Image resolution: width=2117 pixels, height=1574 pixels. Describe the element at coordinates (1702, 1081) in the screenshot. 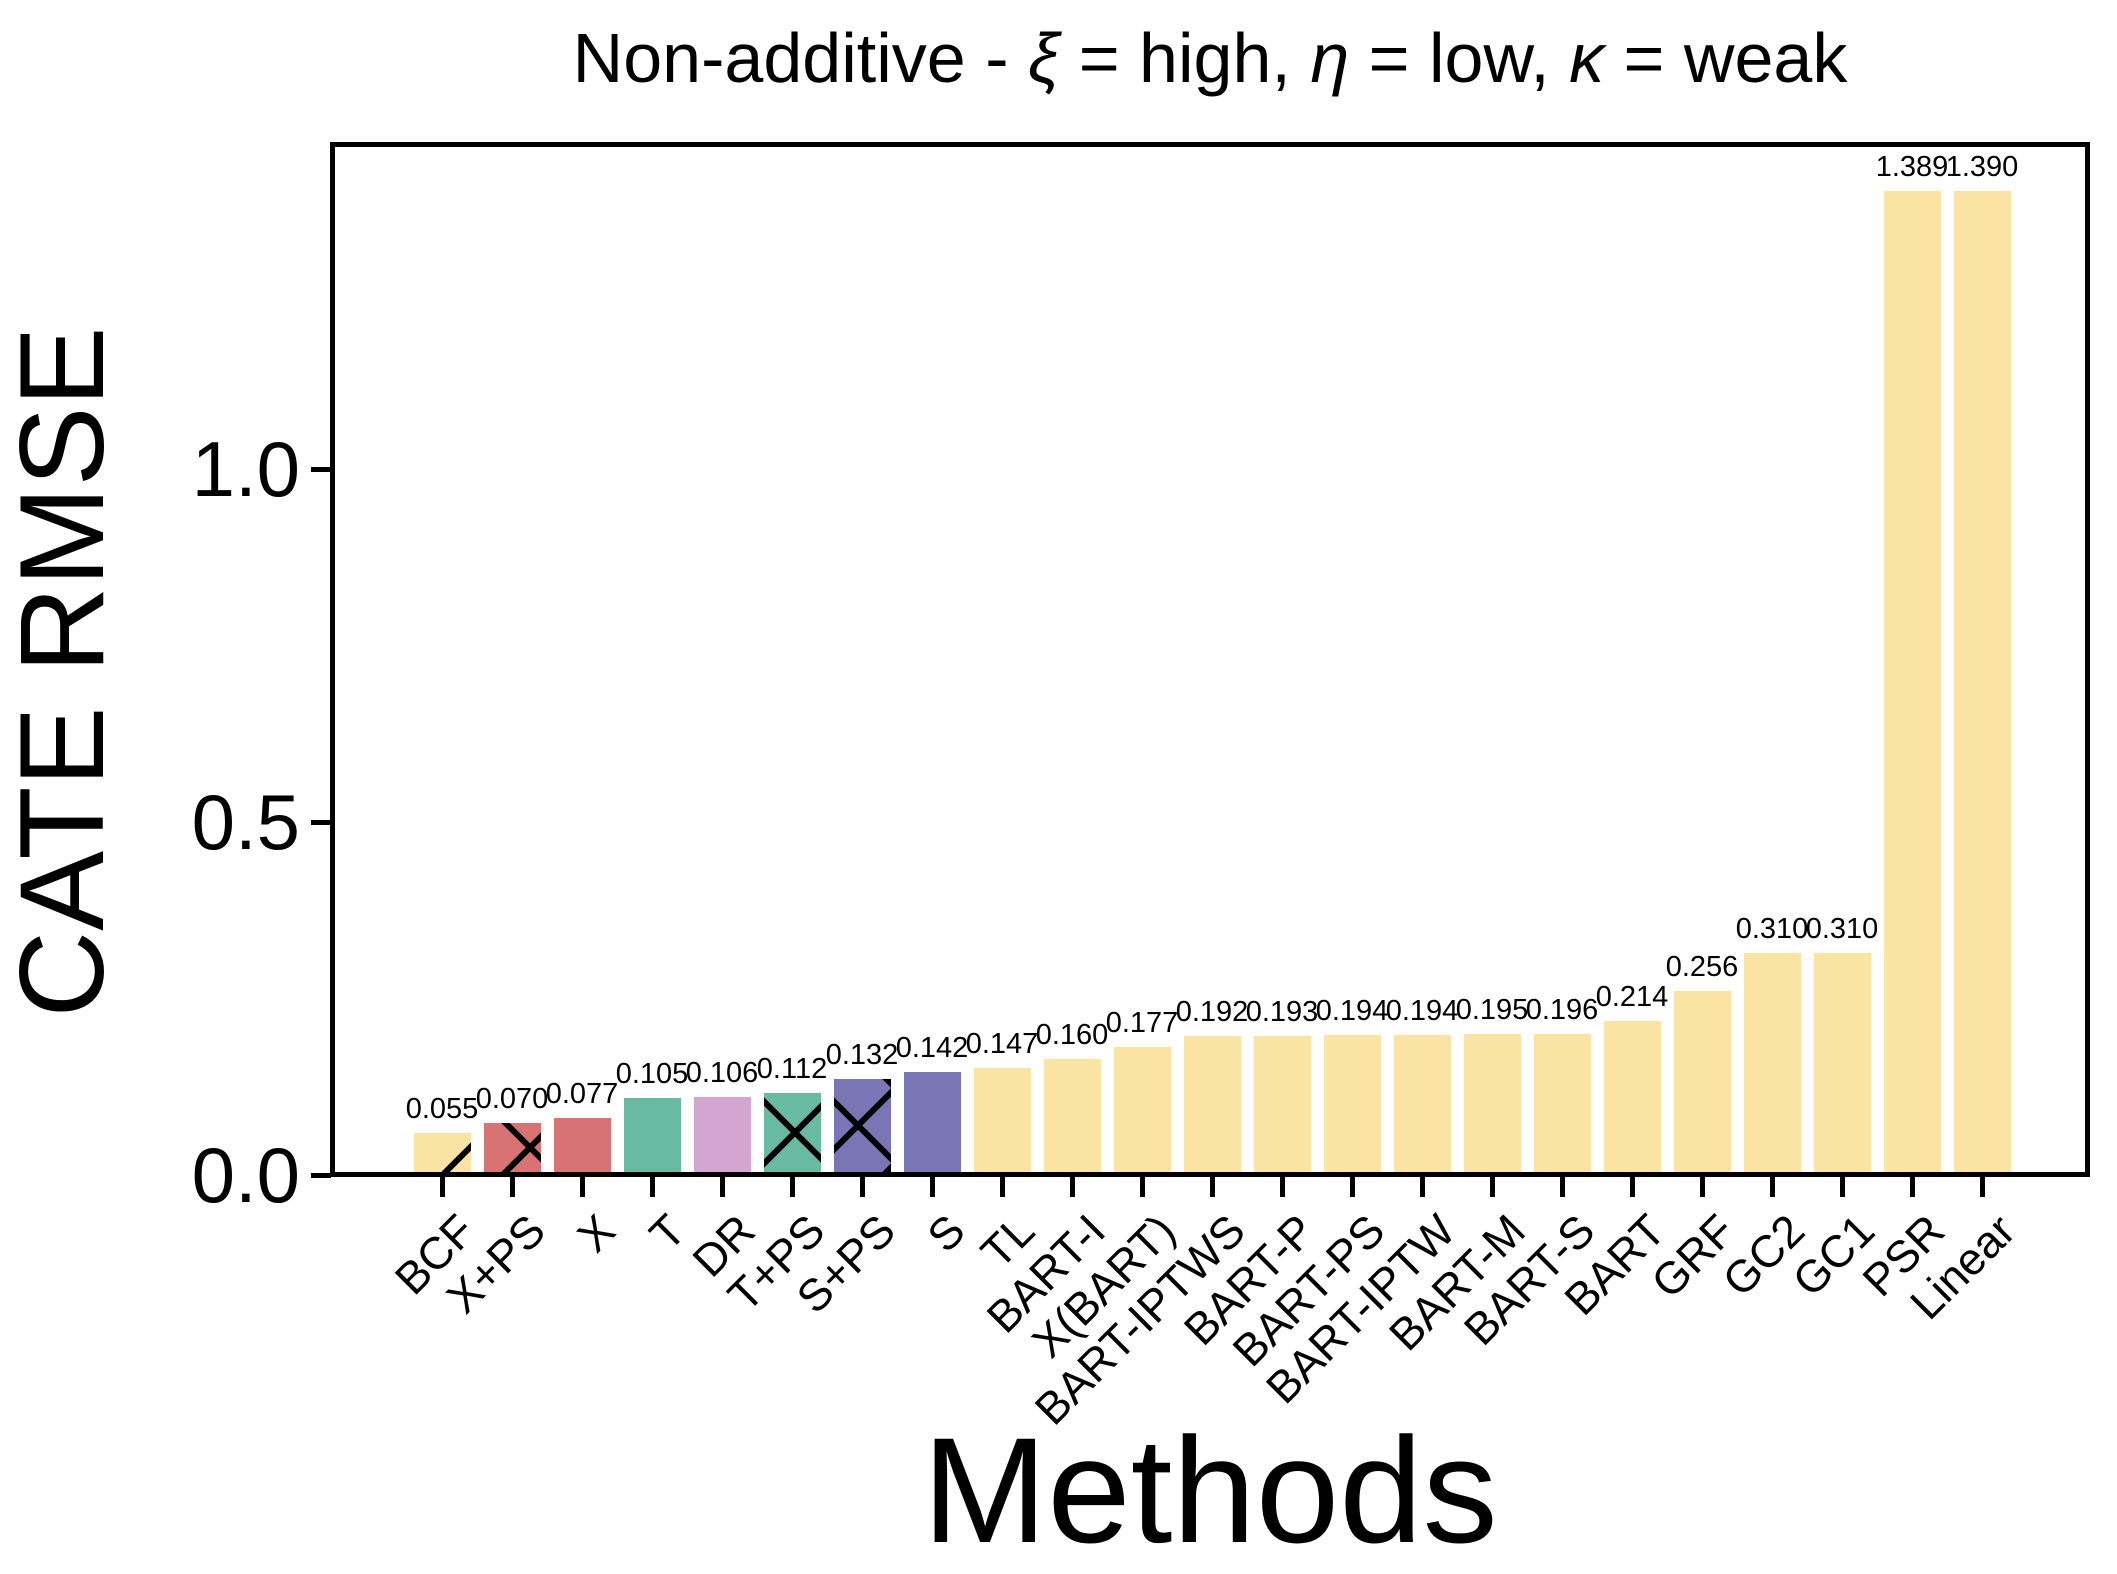

I see `bar-GRF` at that location.